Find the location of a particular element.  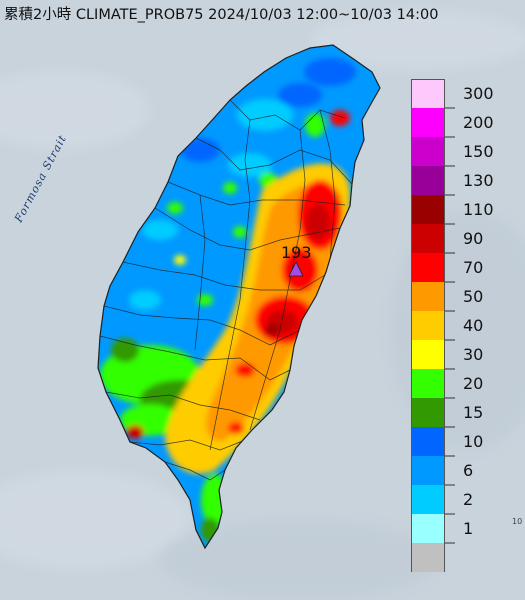

legend-item is located at coordinates (458, 557).